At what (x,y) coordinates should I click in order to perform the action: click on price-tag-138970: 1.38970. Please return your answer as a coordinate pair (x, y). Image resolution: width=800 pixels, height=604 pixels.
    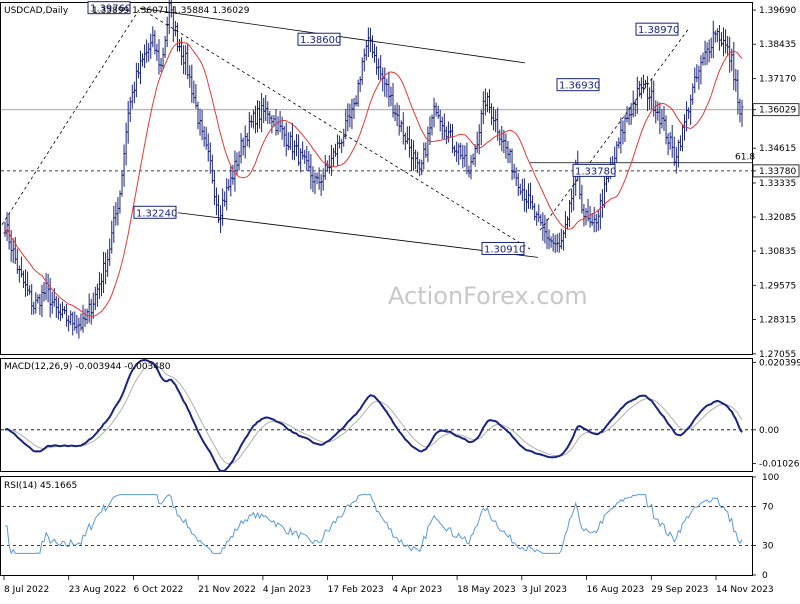
    Looking at the image, I should click on (657, 29).